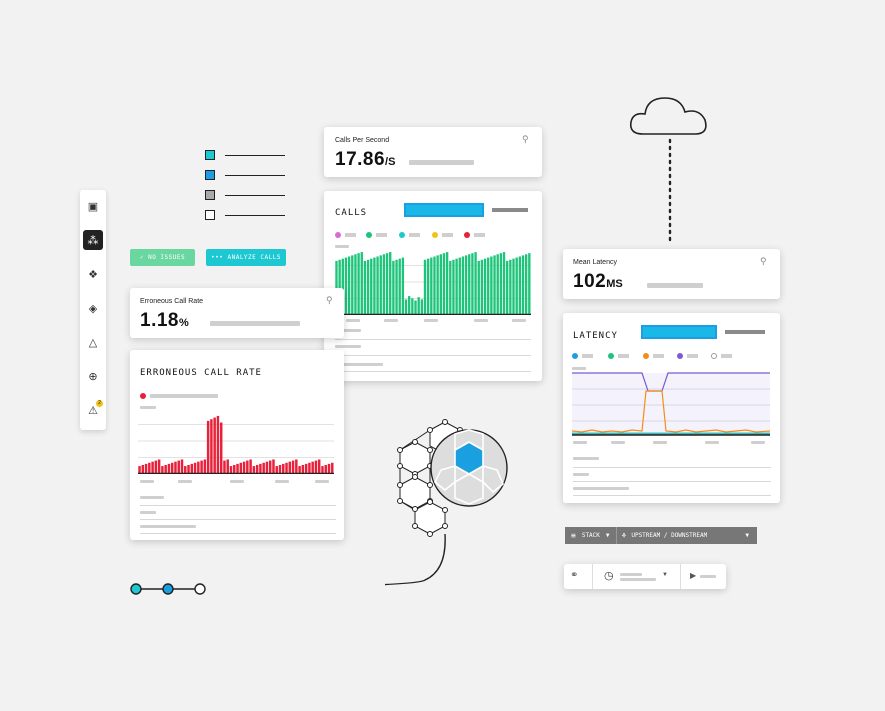  What do you see at coordinates (93, 206) in the screenshot?
I see `sidebar-item-window: ▣` at bounding box center [93, 206].